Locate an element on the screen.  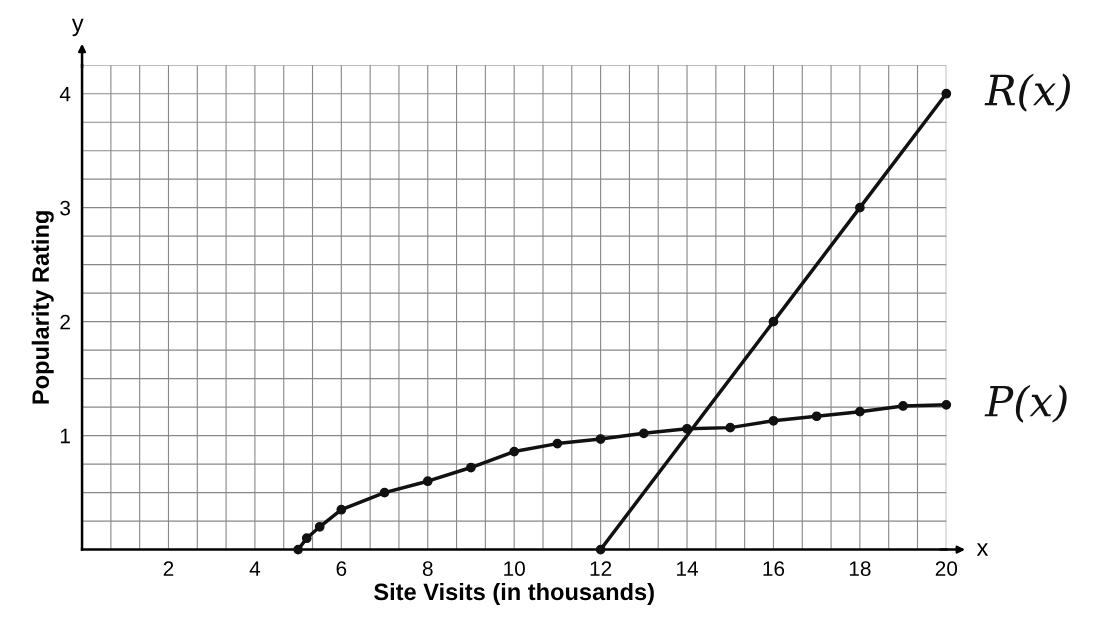
y-tick-label: 4 is located at coordinates (65, 94).